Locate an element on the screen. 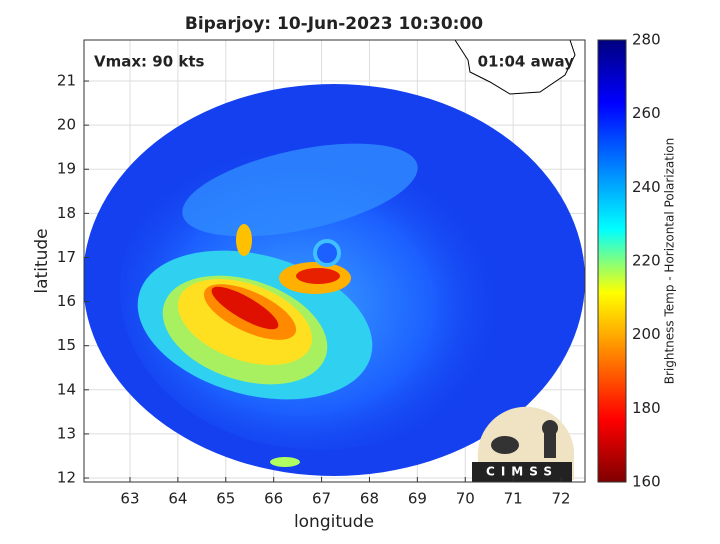  y-tick-label: 20 is located at coordinates (66, 125).